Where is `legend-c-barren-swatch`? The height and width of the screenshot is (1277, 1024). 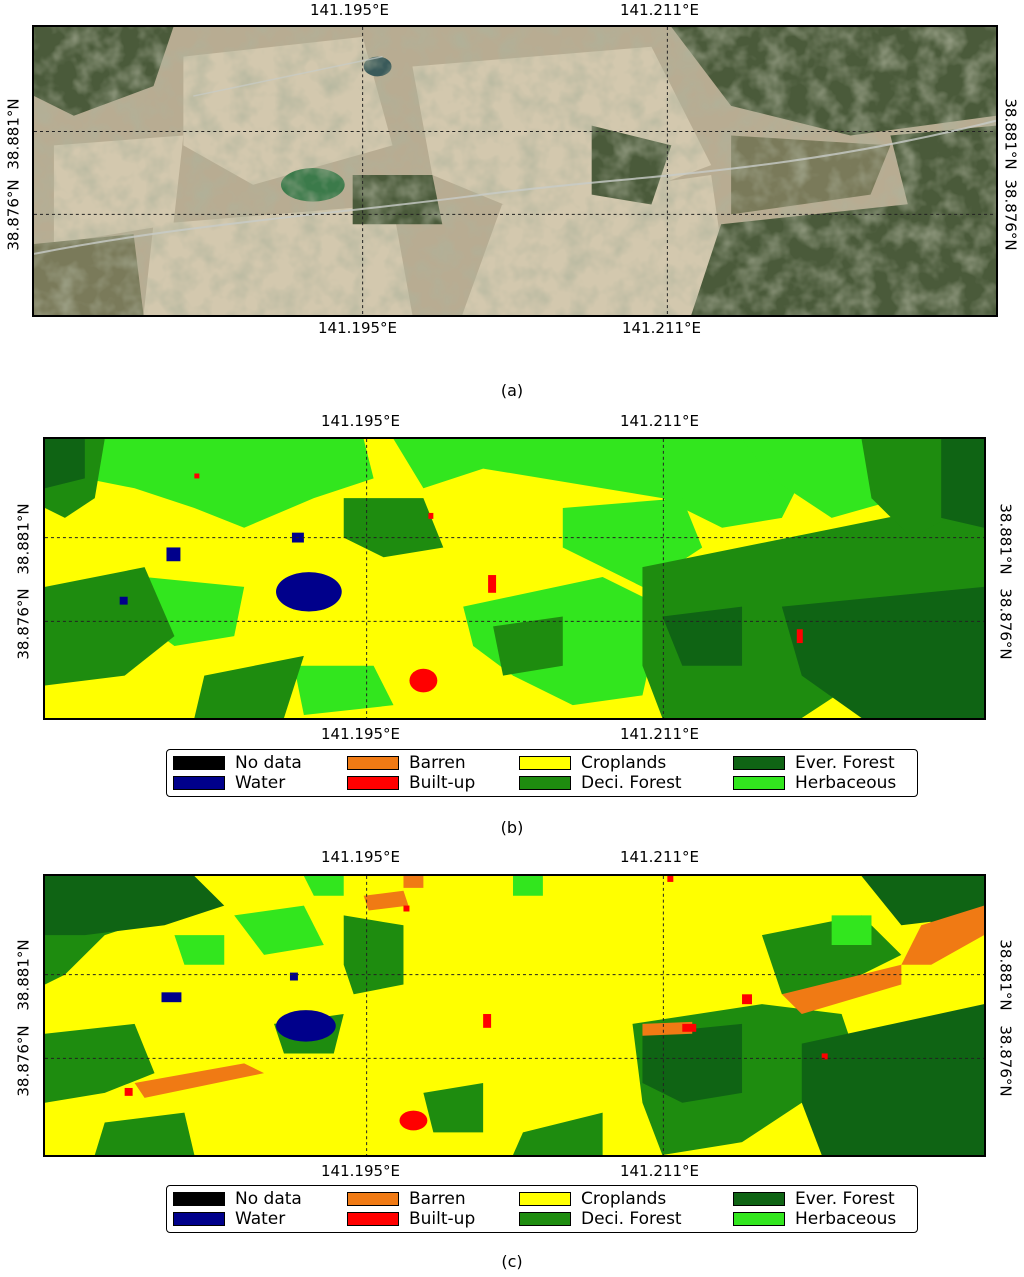
legend-c-barren-swatch is located at coordinates (373, 1199).